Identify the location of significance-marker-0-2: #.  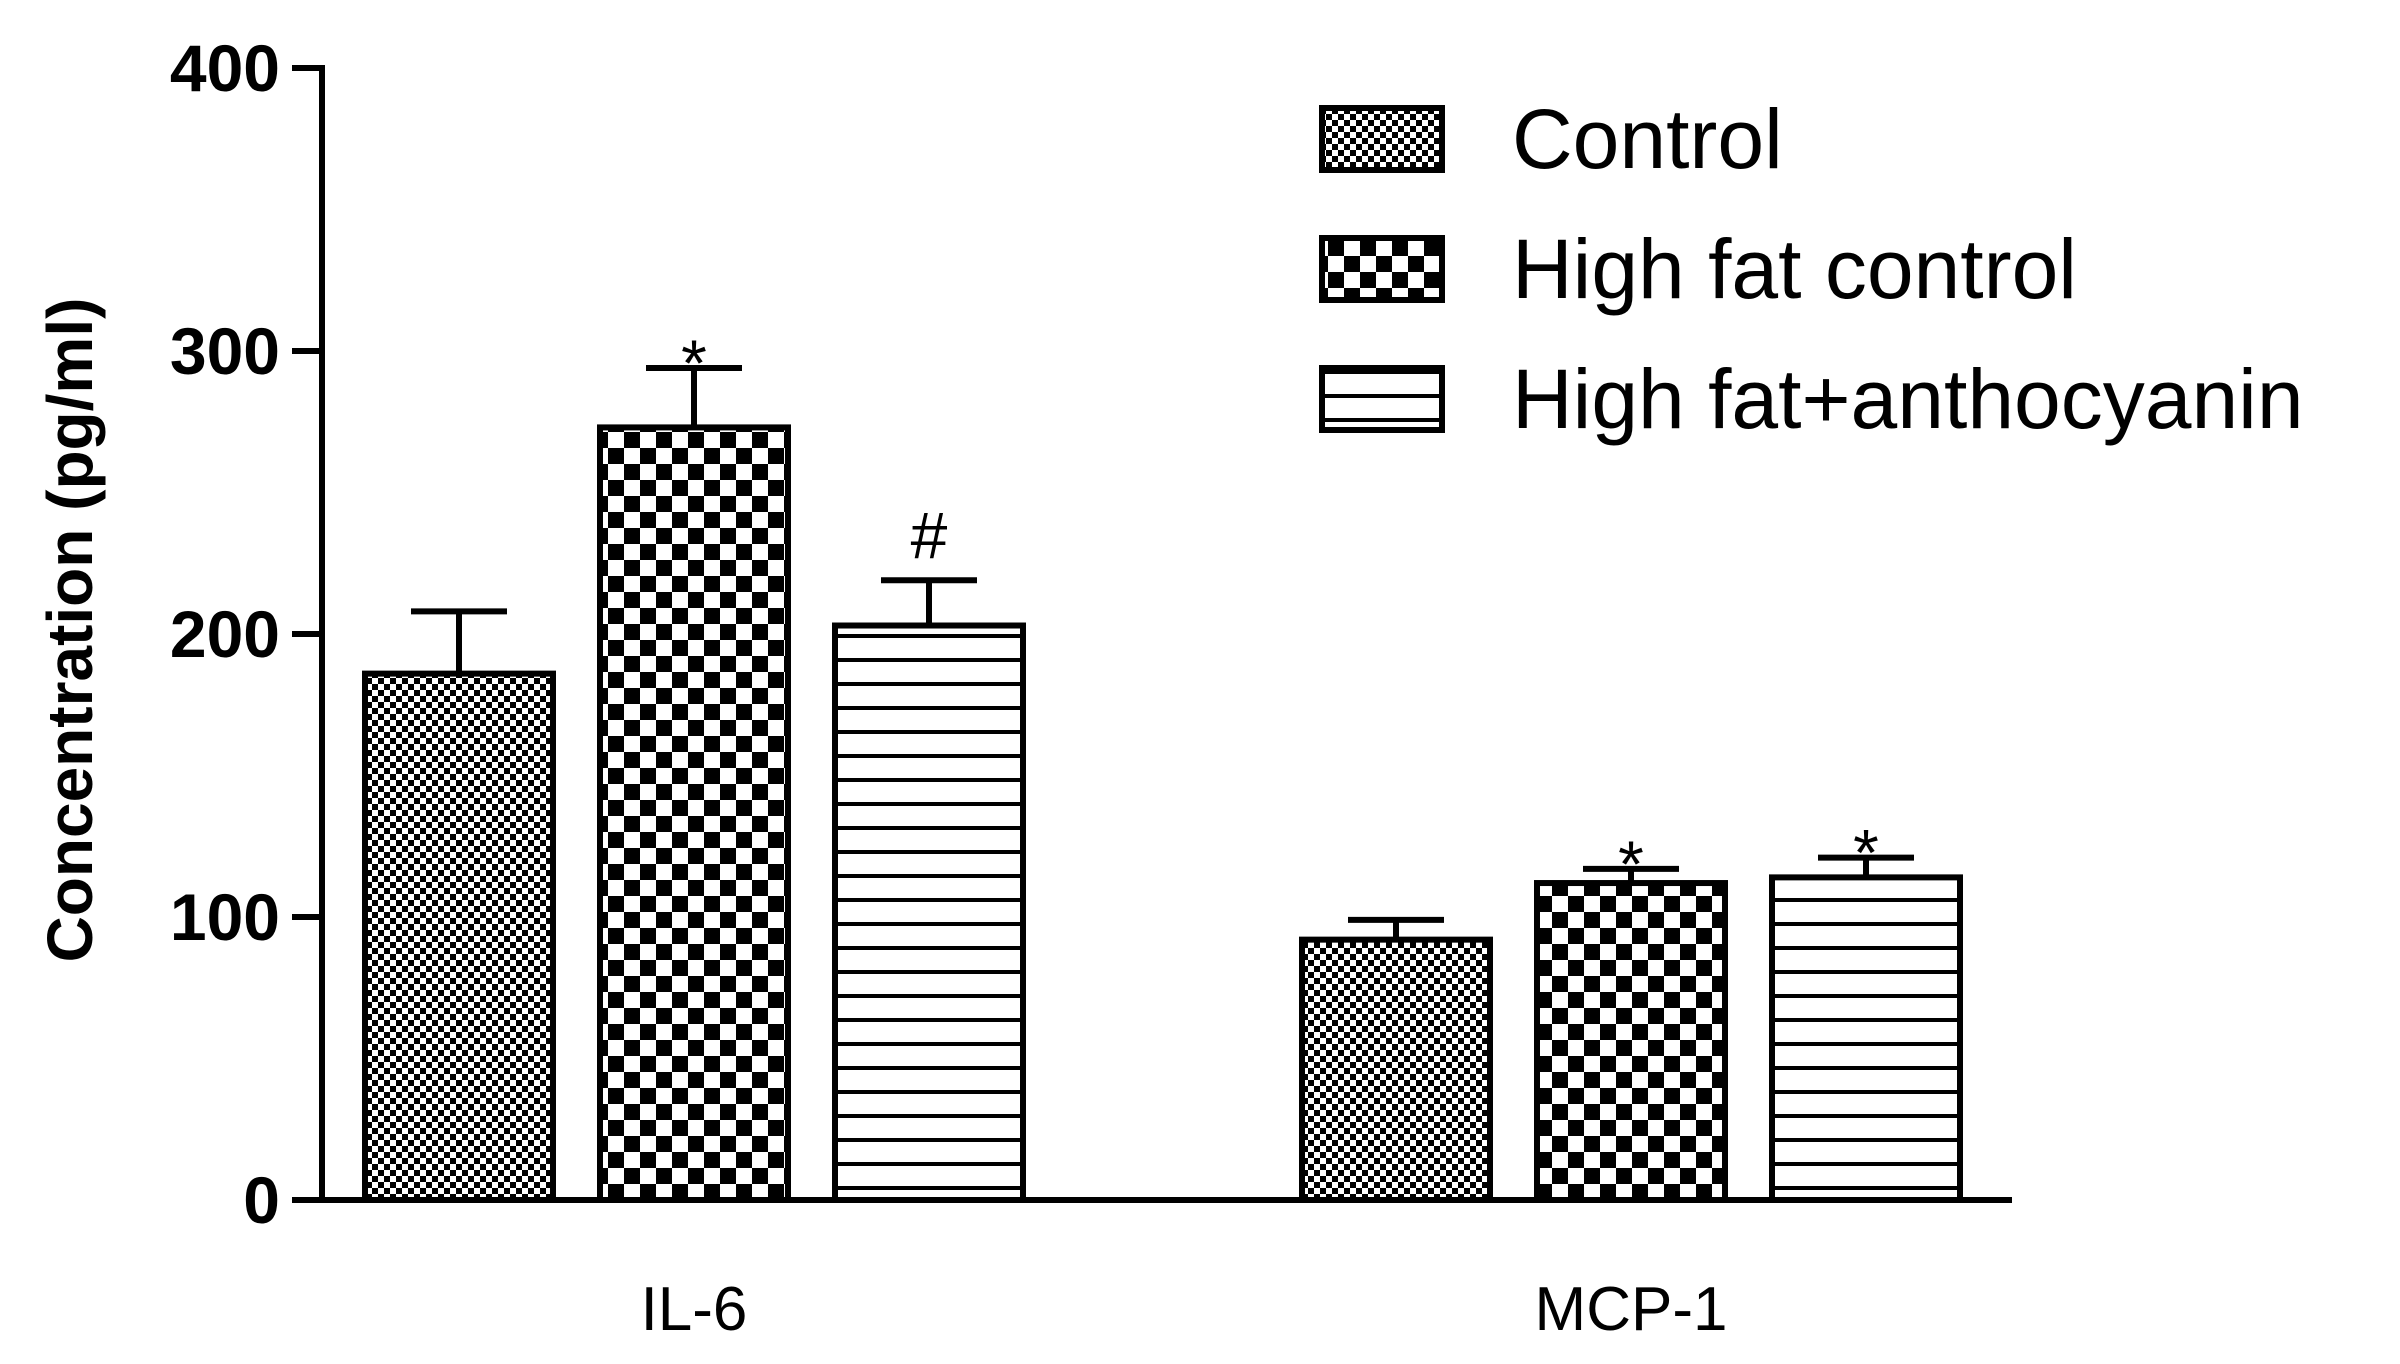
(929, 535).